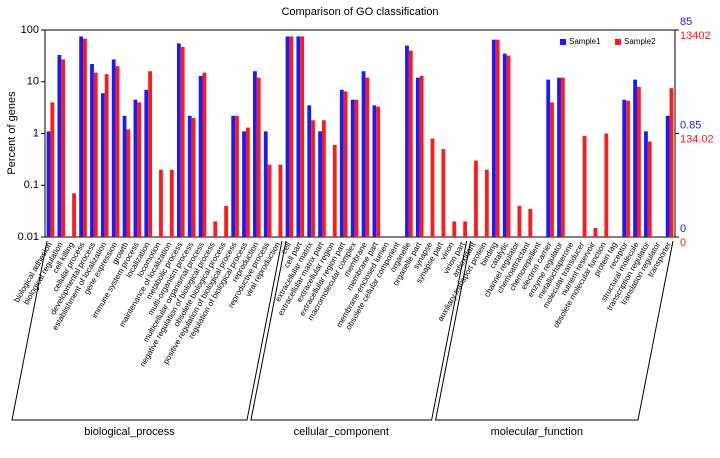 This screenshot has width=720, height=458. Describe the element at coordinates (359, 12) in the screenshot. I see `chart-title: Comparison of GO classification` at that location.